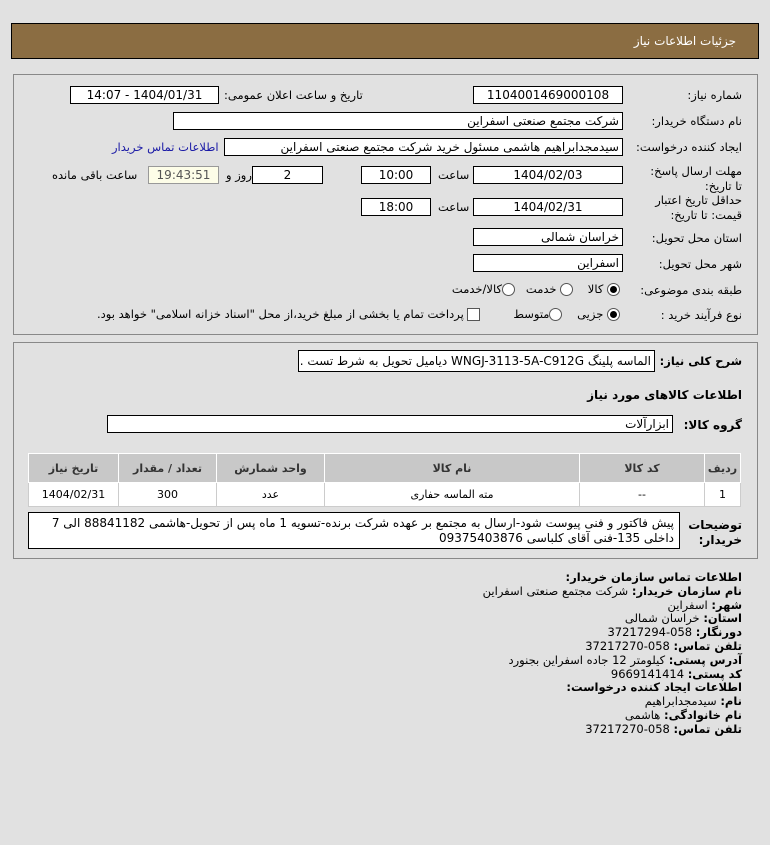 Image resolution: width=770 pixels, height=845 pixels. Describe the element at coordinates (714, 95) in the screenshot. I see `need-number-label: شماره نیاز:` at that location.